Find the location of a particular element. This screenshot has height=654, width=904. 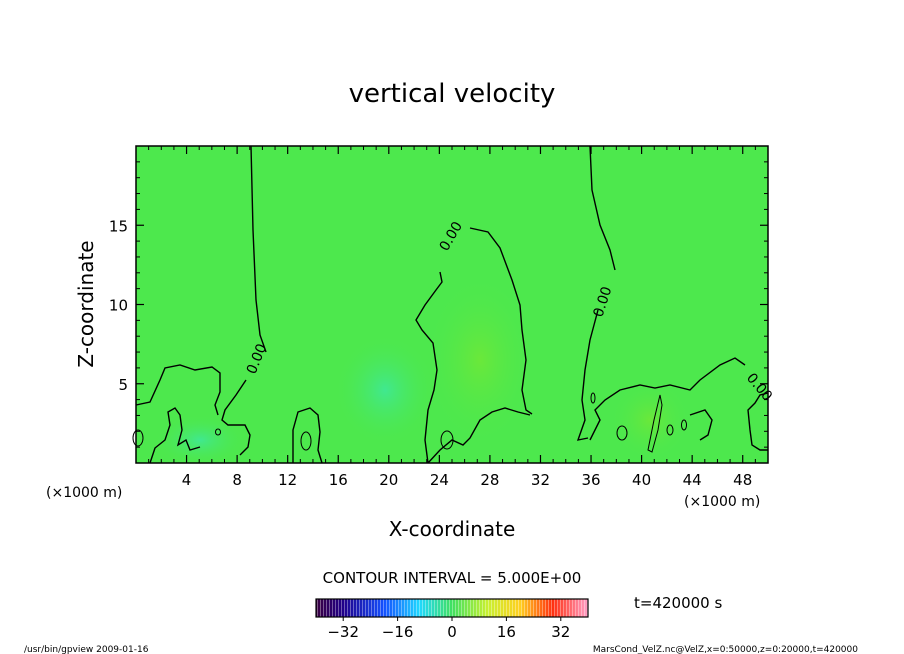

x-tick-label: 44 is located at coordinates (692, 480).